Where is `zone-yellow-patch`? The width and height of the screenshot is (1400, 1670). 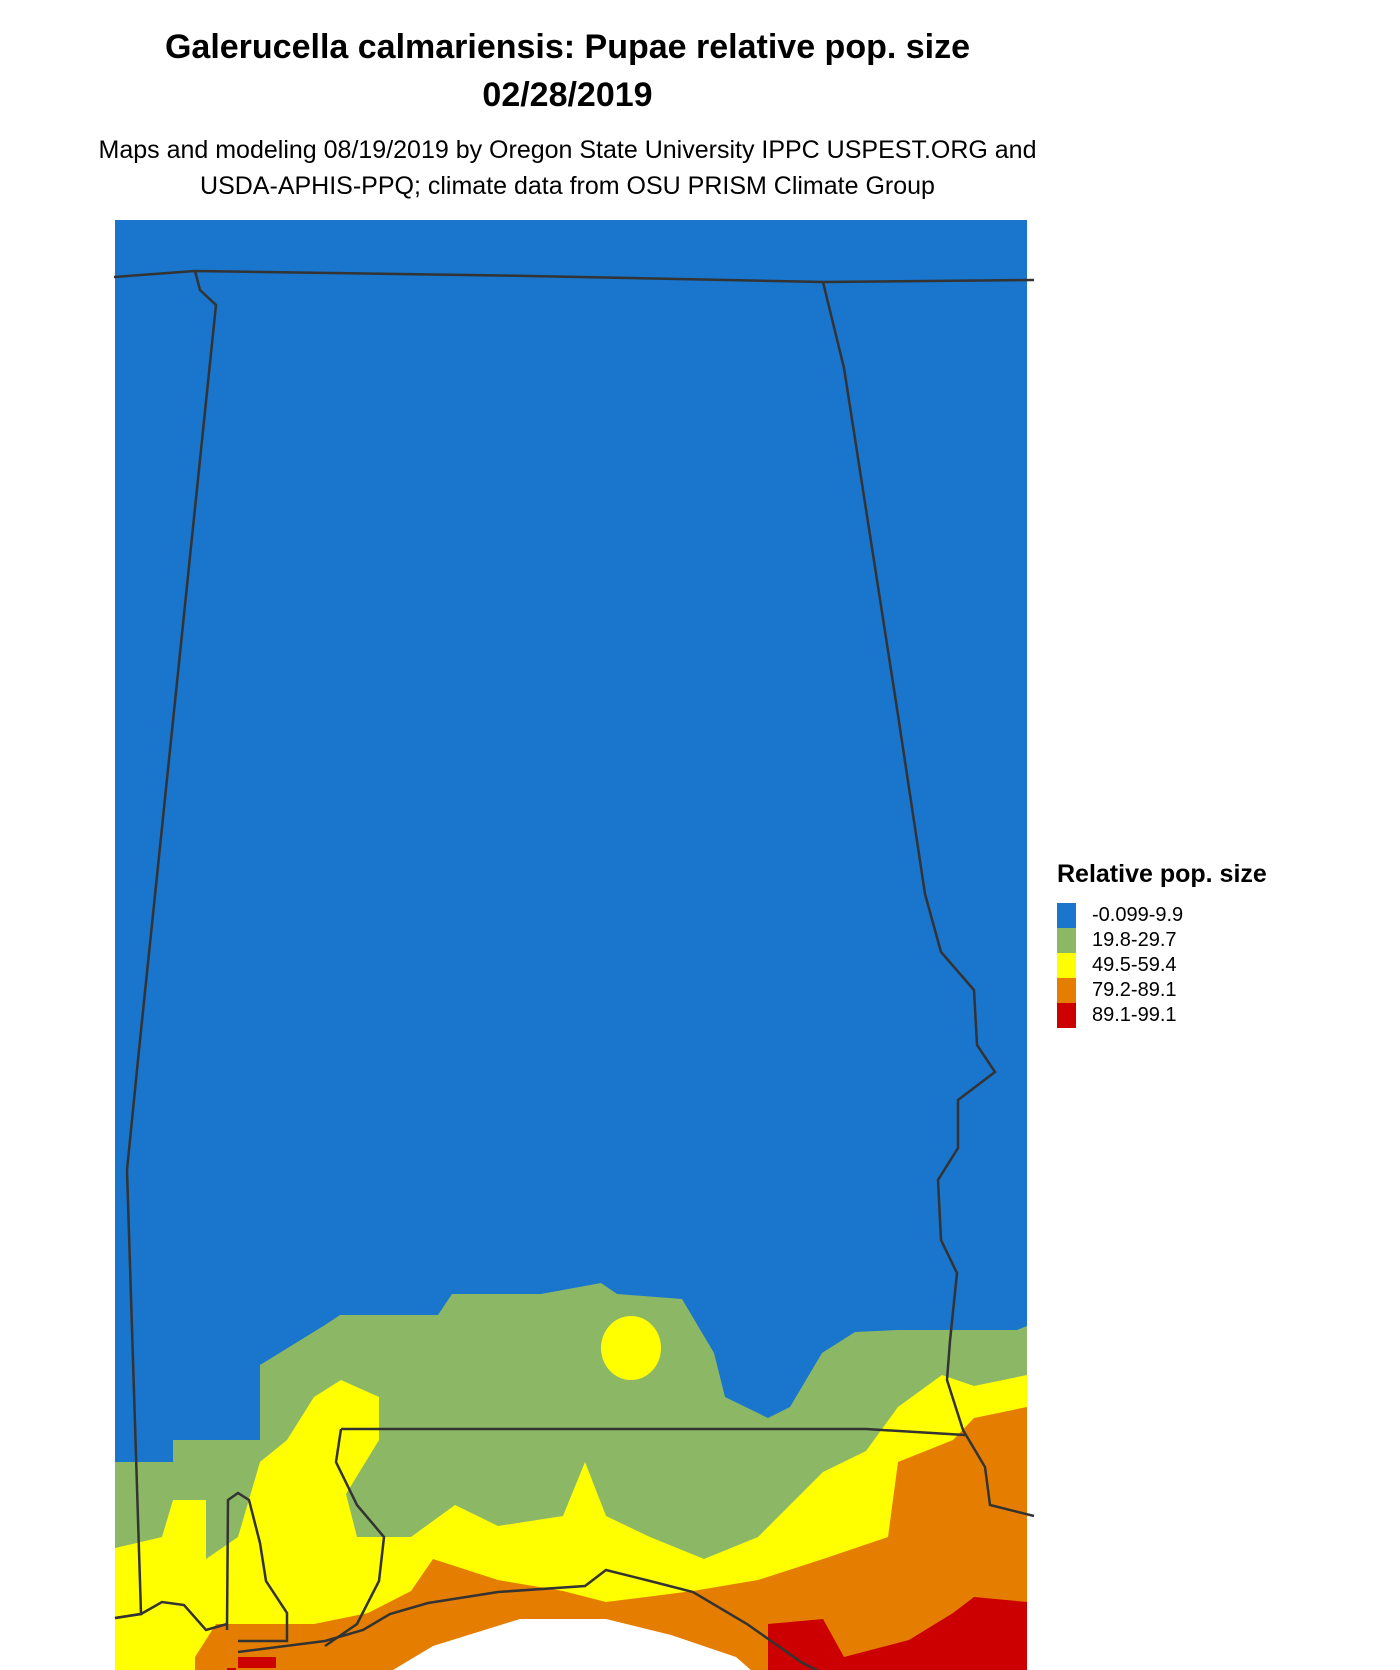 zone-yellow-patch is located at coordinates (631, 1348).